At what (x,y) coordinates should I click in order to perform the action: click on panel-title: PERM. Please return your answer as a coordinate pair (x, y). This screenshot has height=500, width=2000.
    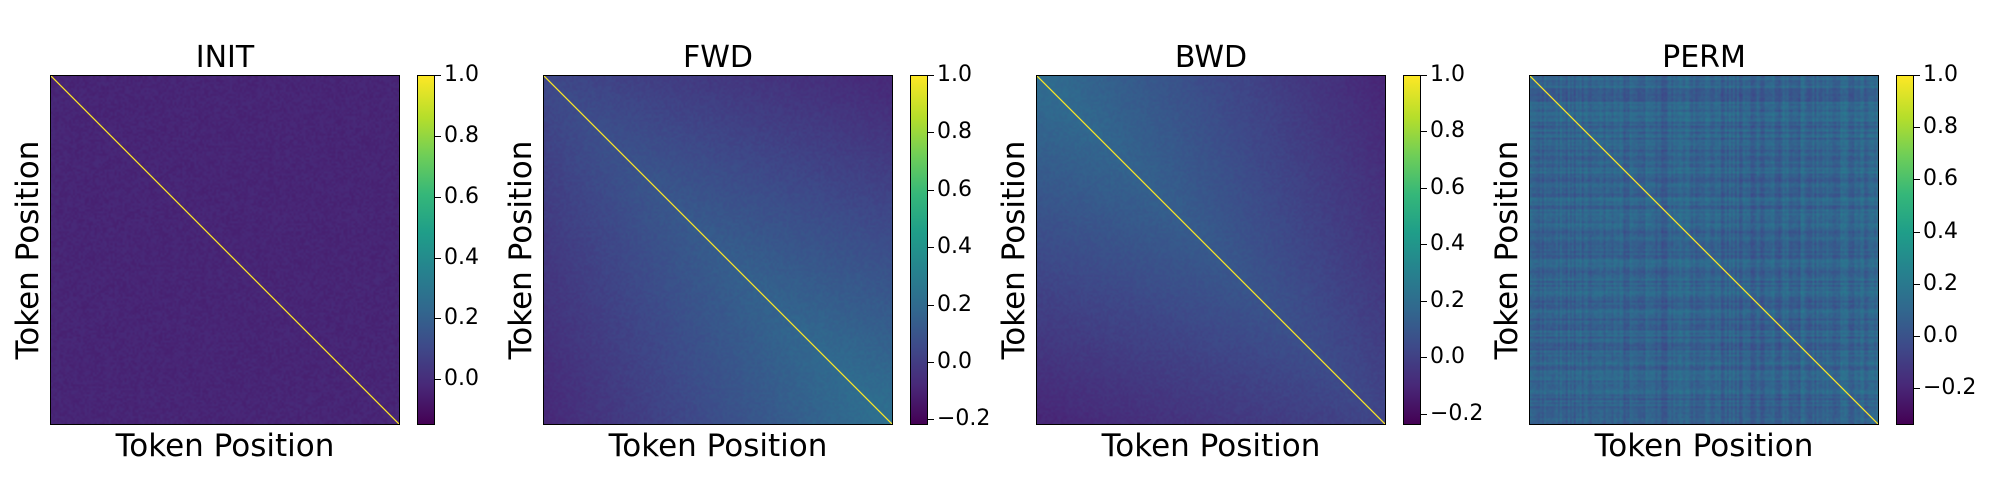
    Looking at the image, I should click on (1704, 57).